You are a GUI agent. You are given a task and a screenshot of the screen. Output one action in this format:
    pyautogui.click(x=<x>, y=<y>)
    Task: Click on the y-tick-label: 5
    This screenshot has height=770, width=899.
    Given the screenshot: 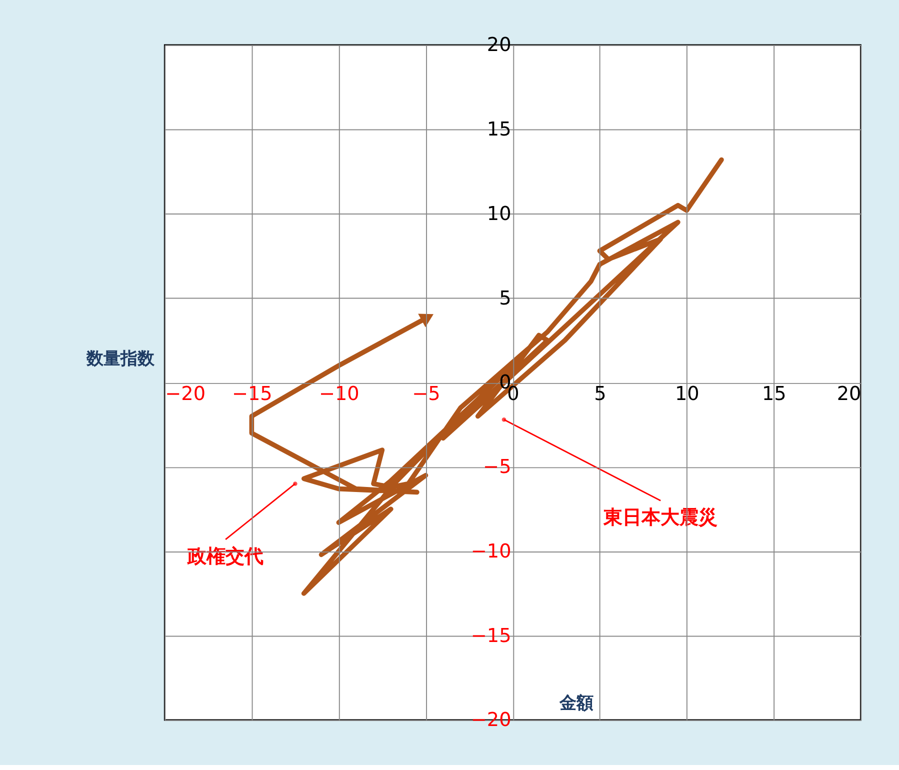 What is the action you would take?
    pyautogui.click(x=505, y=298)
    